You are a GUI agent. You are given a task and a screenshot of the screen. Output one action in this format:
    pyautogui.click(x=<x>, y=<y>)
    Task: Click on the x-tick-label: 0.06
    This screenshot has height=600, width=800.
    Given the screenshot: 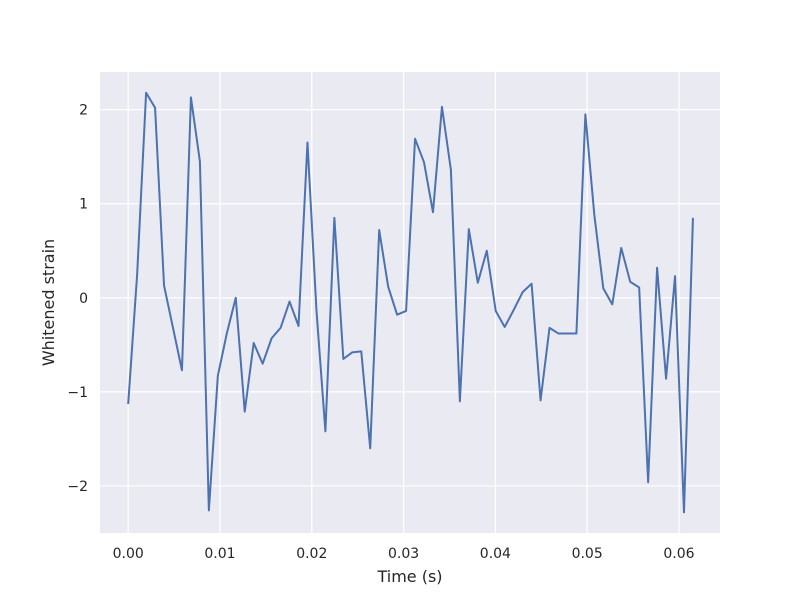 What is the action you would take?
    pyautogui.click(x=678, y=554)
    